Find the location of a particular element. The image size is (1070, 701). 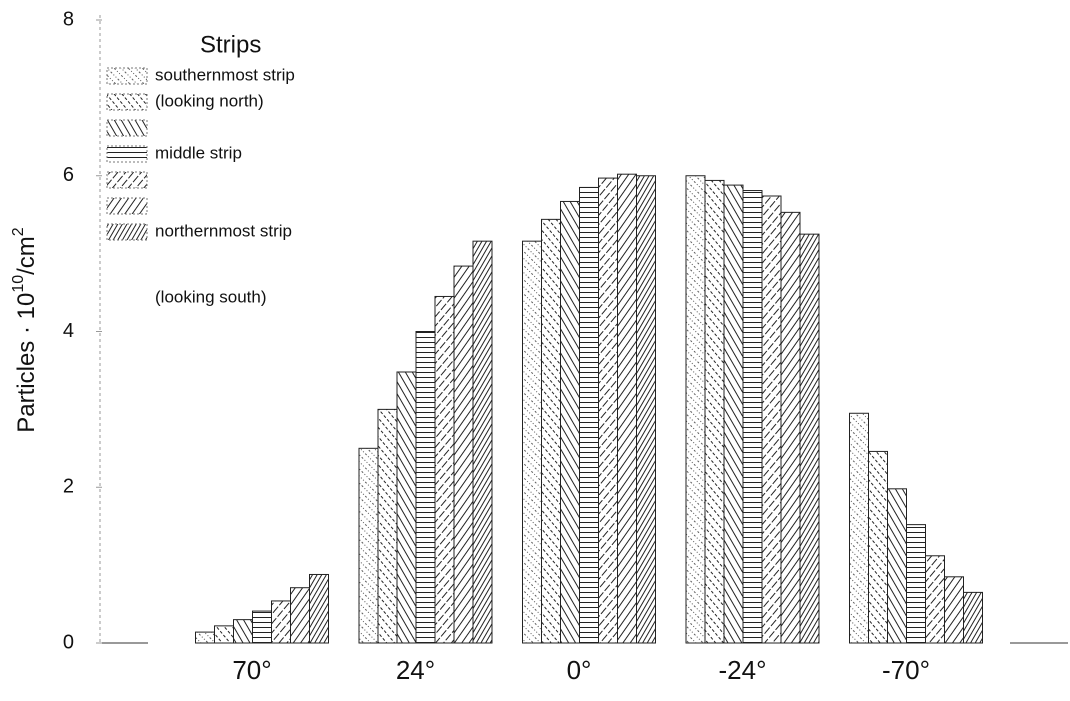

y-label-unit: /cm is located at coordinates (26, 255).